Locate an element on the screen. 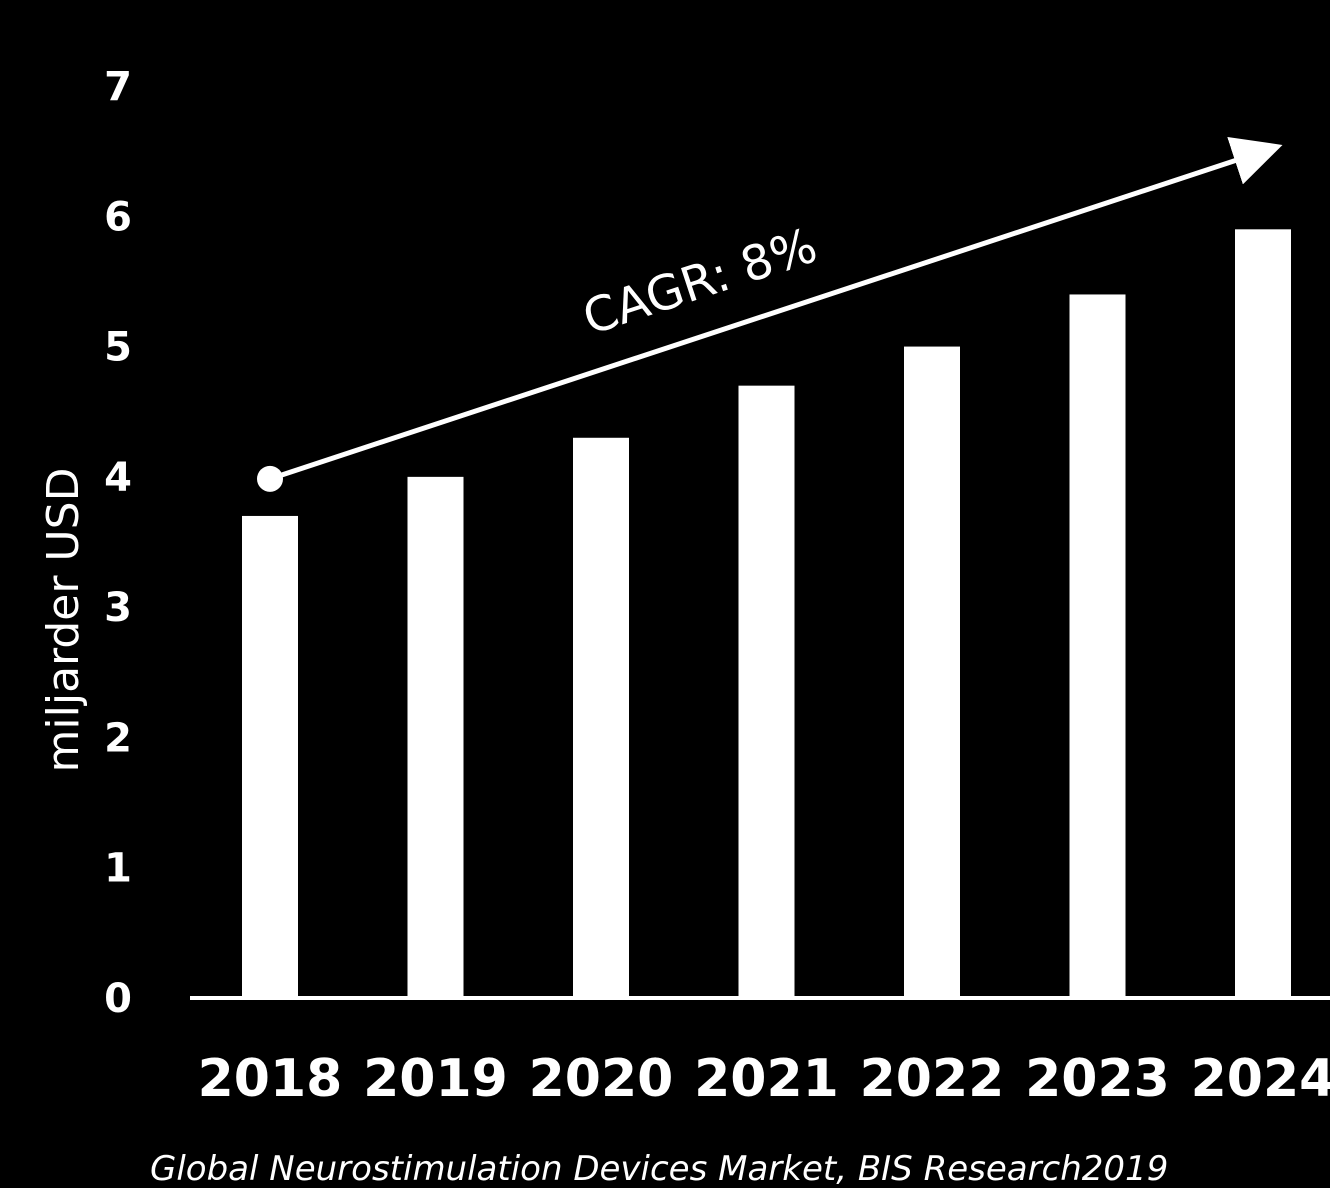 The height and width of the screenshot is (1188, 1330). y-tick-label: 0 is located at coordinates (118, 999).